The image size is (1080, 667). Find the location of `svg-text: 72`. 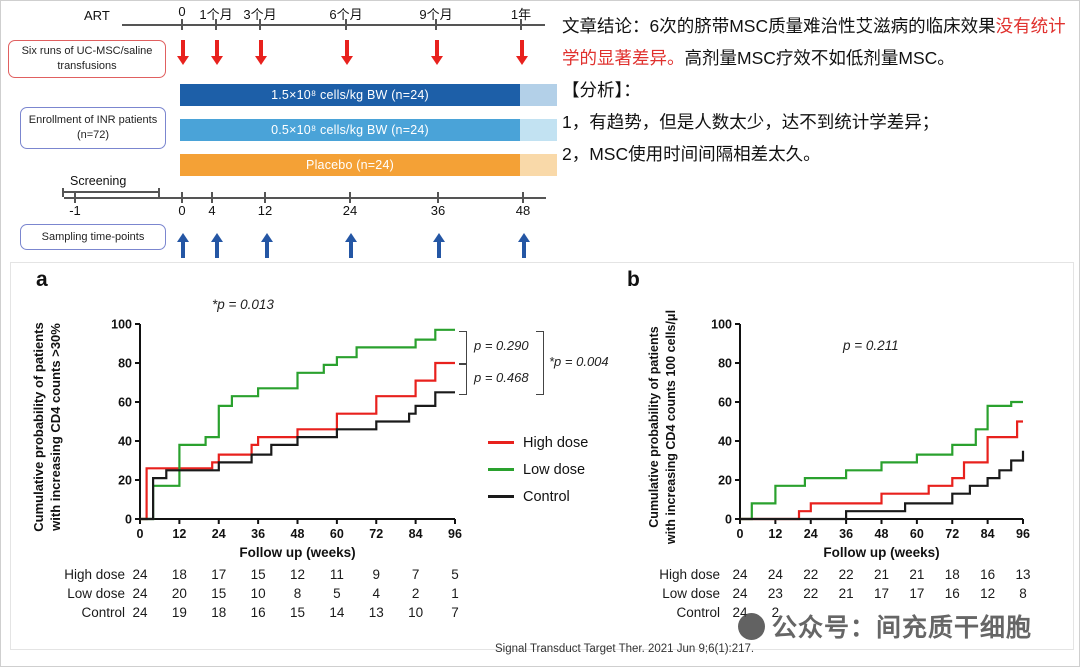

svg-text: 72 is located at coordinates (376, 534).